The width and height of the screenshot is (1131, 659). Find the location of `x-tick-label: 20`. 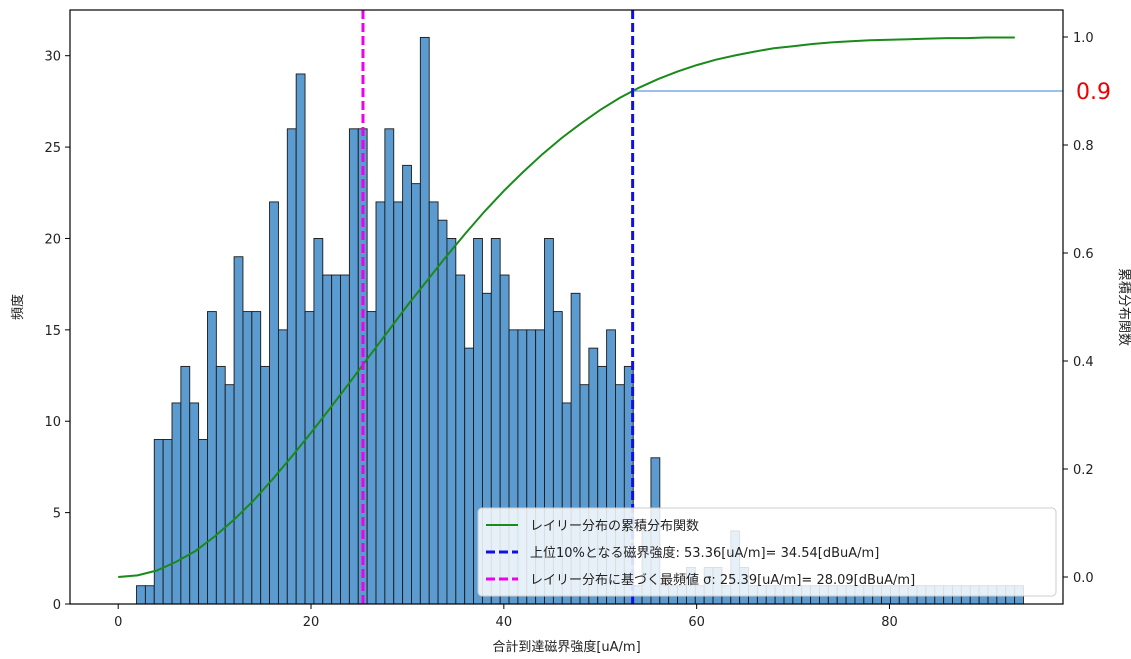

x-tick-label: 20 is located at coordinates (311, 622).